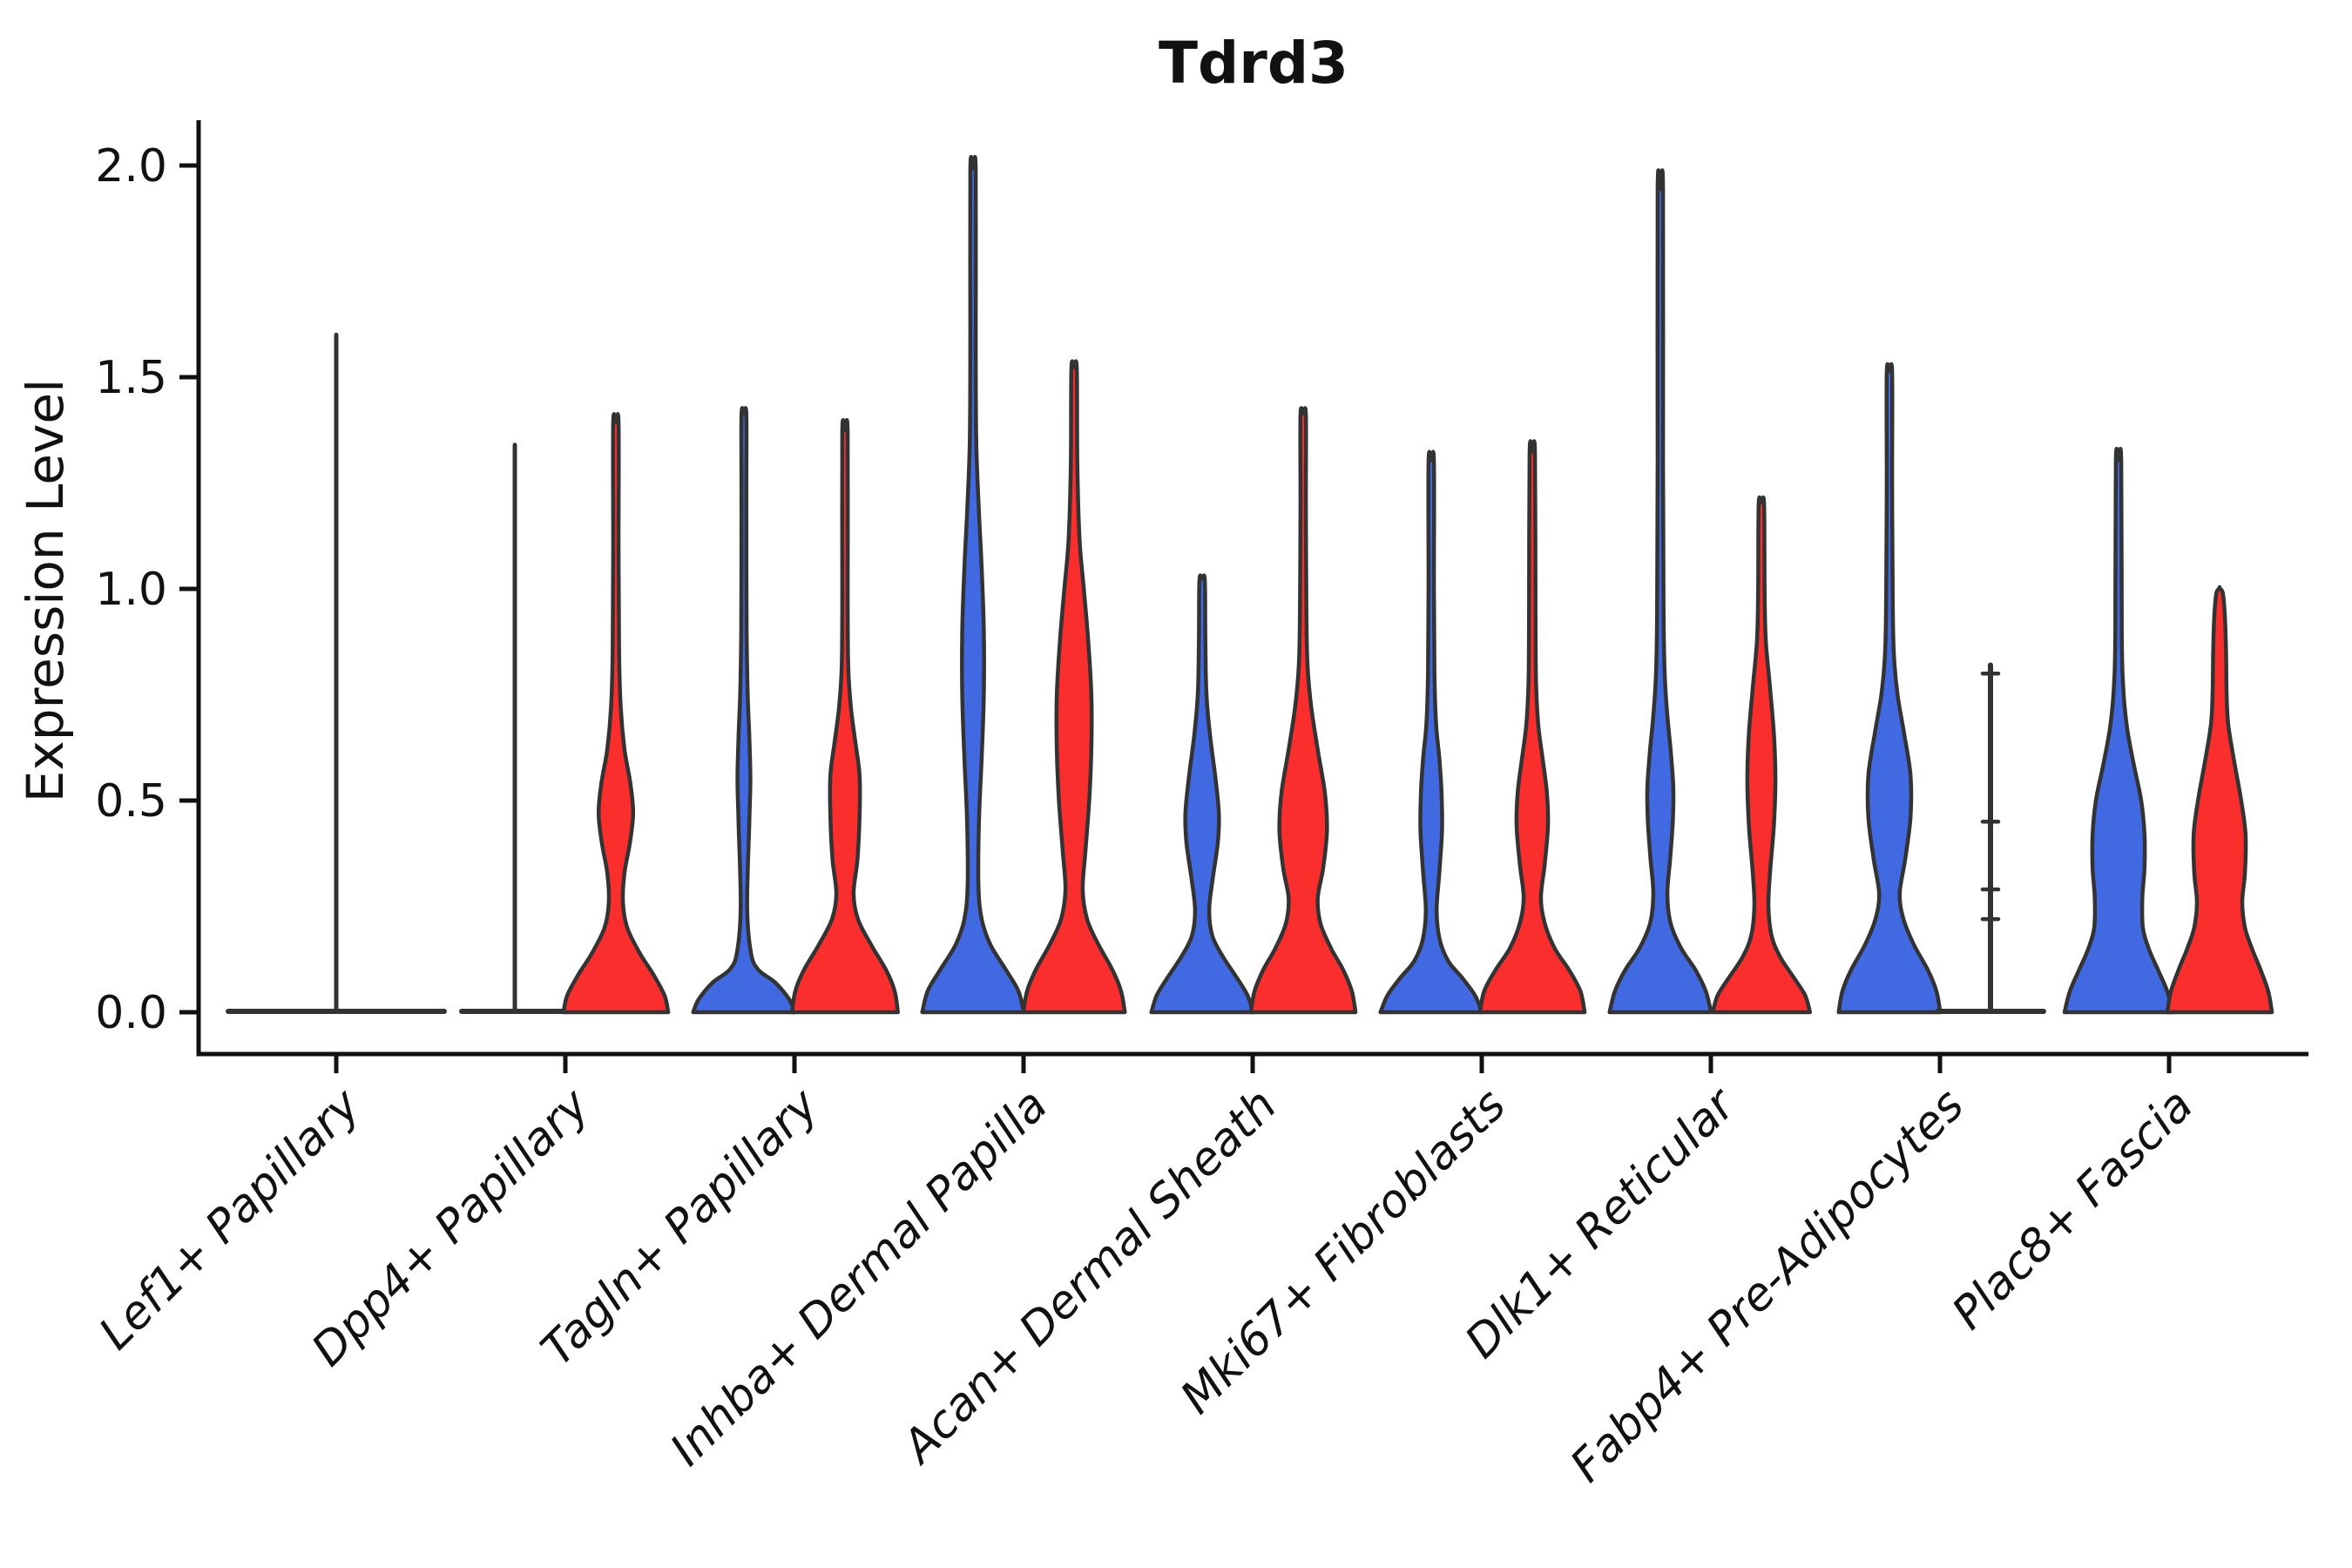  Describe the element at coordinates (1768, 1286) in the screenshot. I see `x-tick-label: Fabp4+ Pre-Adipocytes` at that location.